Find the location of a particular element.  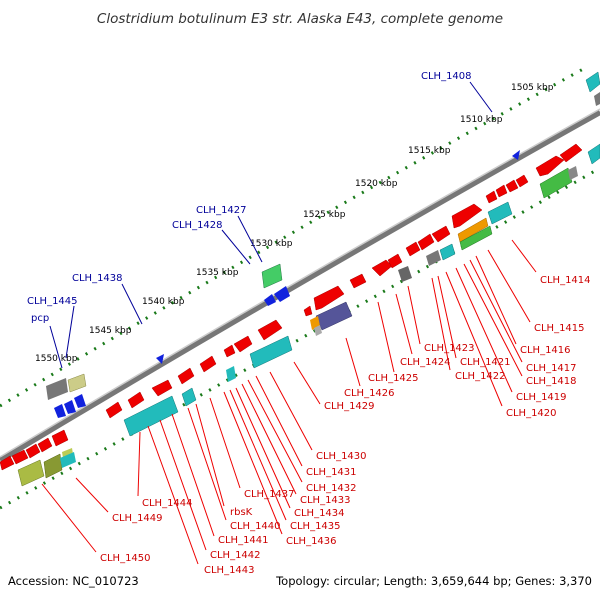

gene-label: CLH_1433 is located at coordinates (325, 500).